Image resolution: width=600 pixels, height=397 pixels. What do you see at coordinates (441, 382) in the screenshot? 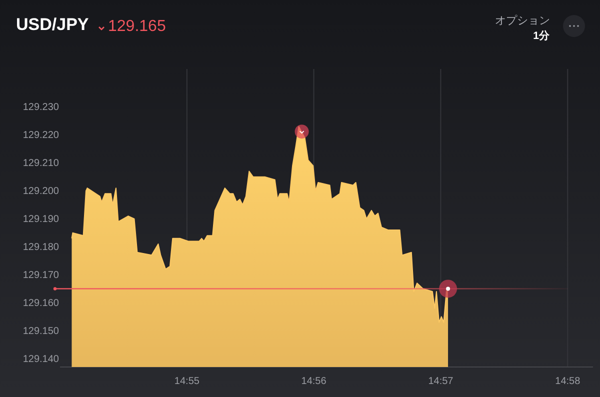
I see `x-tick-label: 14:57` at bounding box center [441, 382].